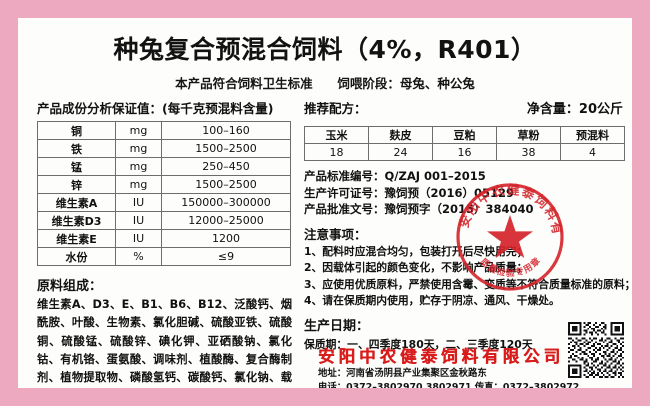 This screenshot has width=650, height=406. Describe the element at coordinates (335, 108) in the screenshot. I see `formula-heading: 推荐配方：` at that location.